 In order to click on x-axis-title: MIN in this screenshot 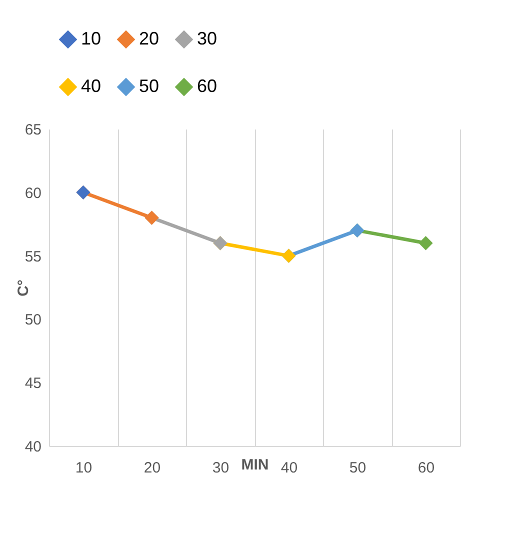, I will do `click(255, 465)`.